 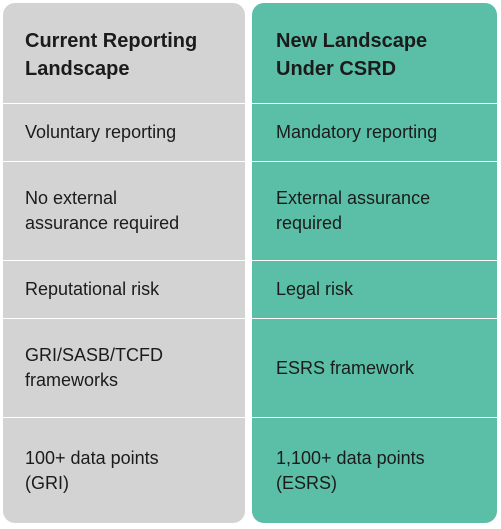 I want to click on new-row-3: Legal risk, so click(x=315, y=289).